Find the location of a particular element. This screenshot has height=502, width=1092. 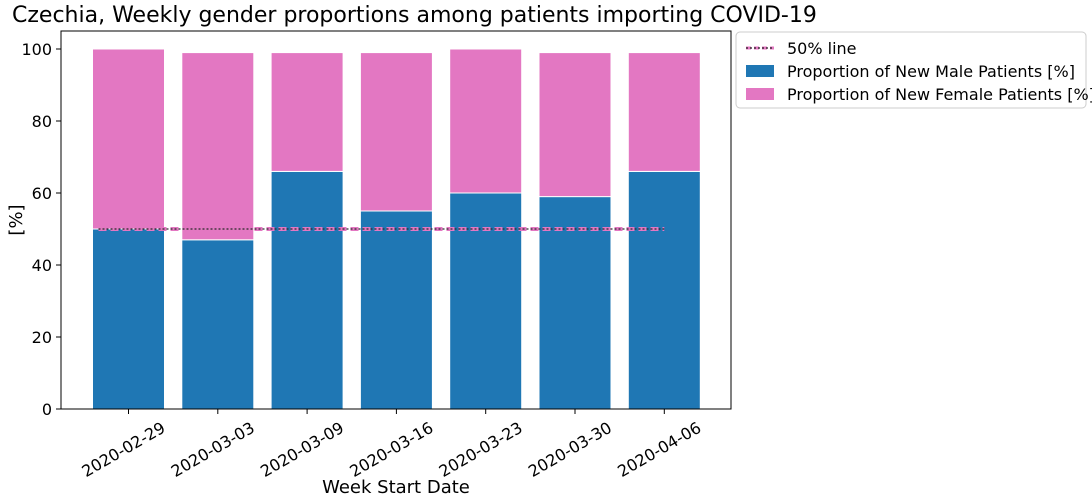

legend-label-50-line: 50% line is located at coordinates (822, 48).